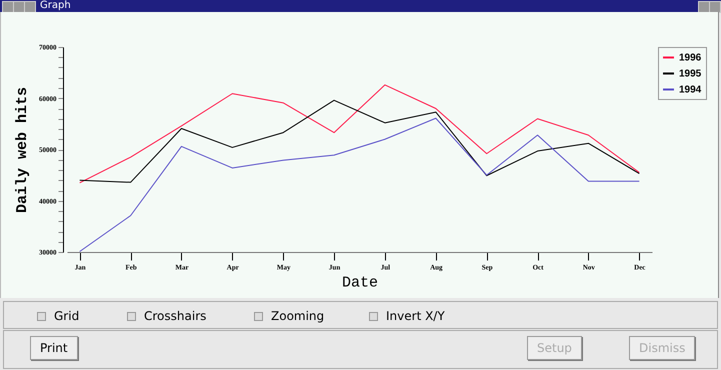 This screenshot has width=721, height=370. I want to click on text: Invert X/Y, so click(415, 316).